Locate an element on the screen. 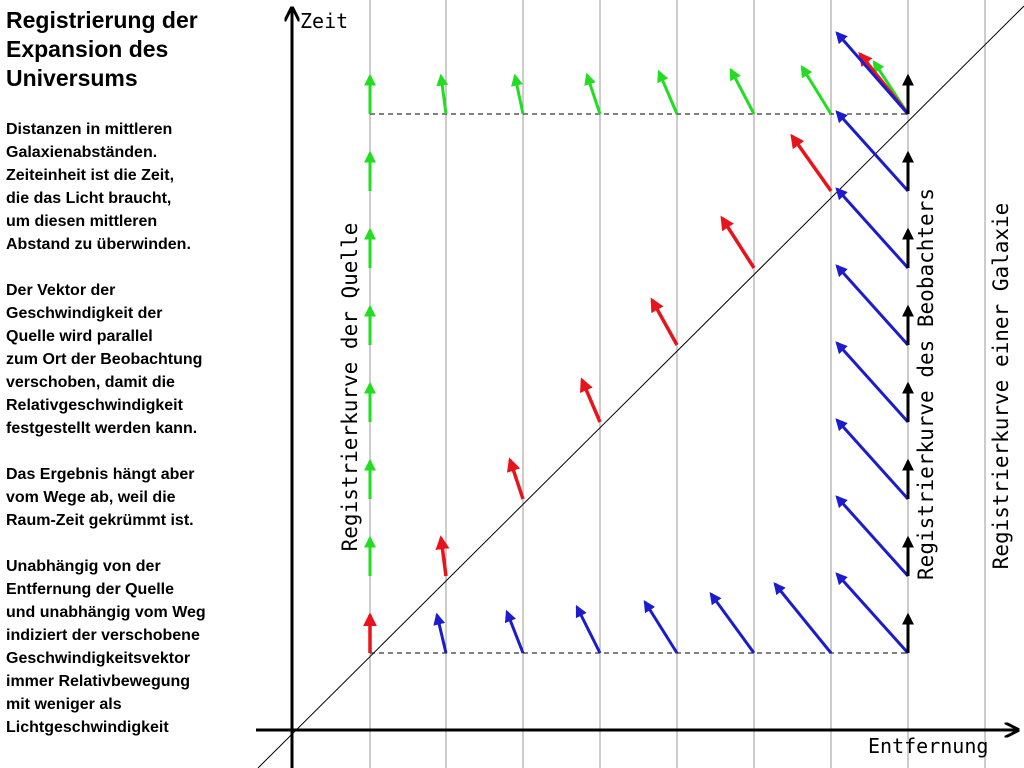 This screenshot has height=768, width=1024. title-line: Universums is located at coordinates (72, 78).